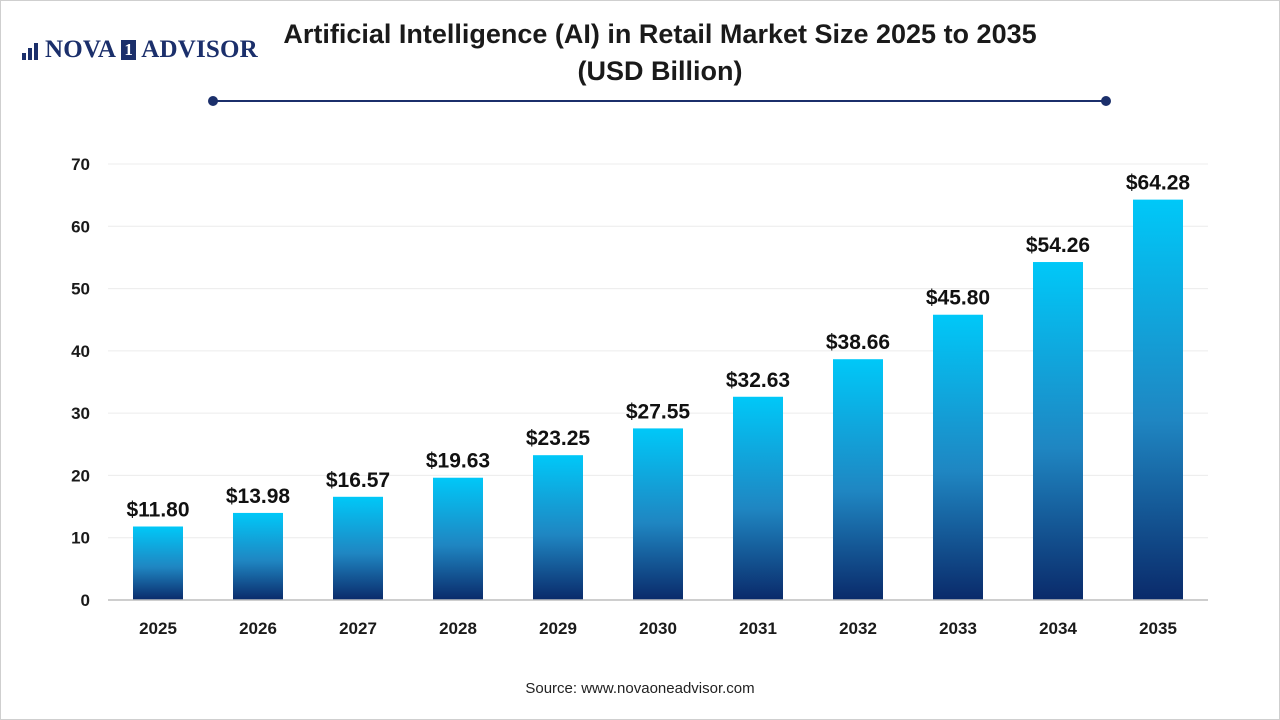  What do you see at coordinates (80, 164) in the screenshot?
I see `y-tick-label: 70` at bounding box center [80, 164].